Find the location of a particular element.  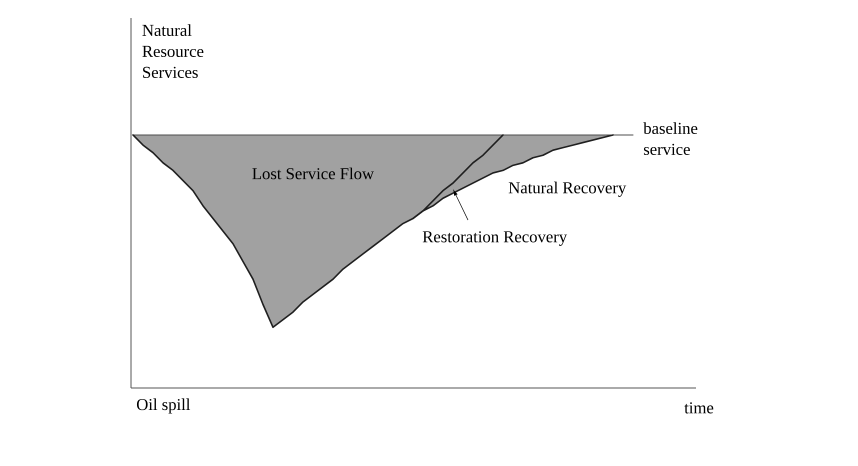

x-axis-title: time is located at coordinates (699, 408).